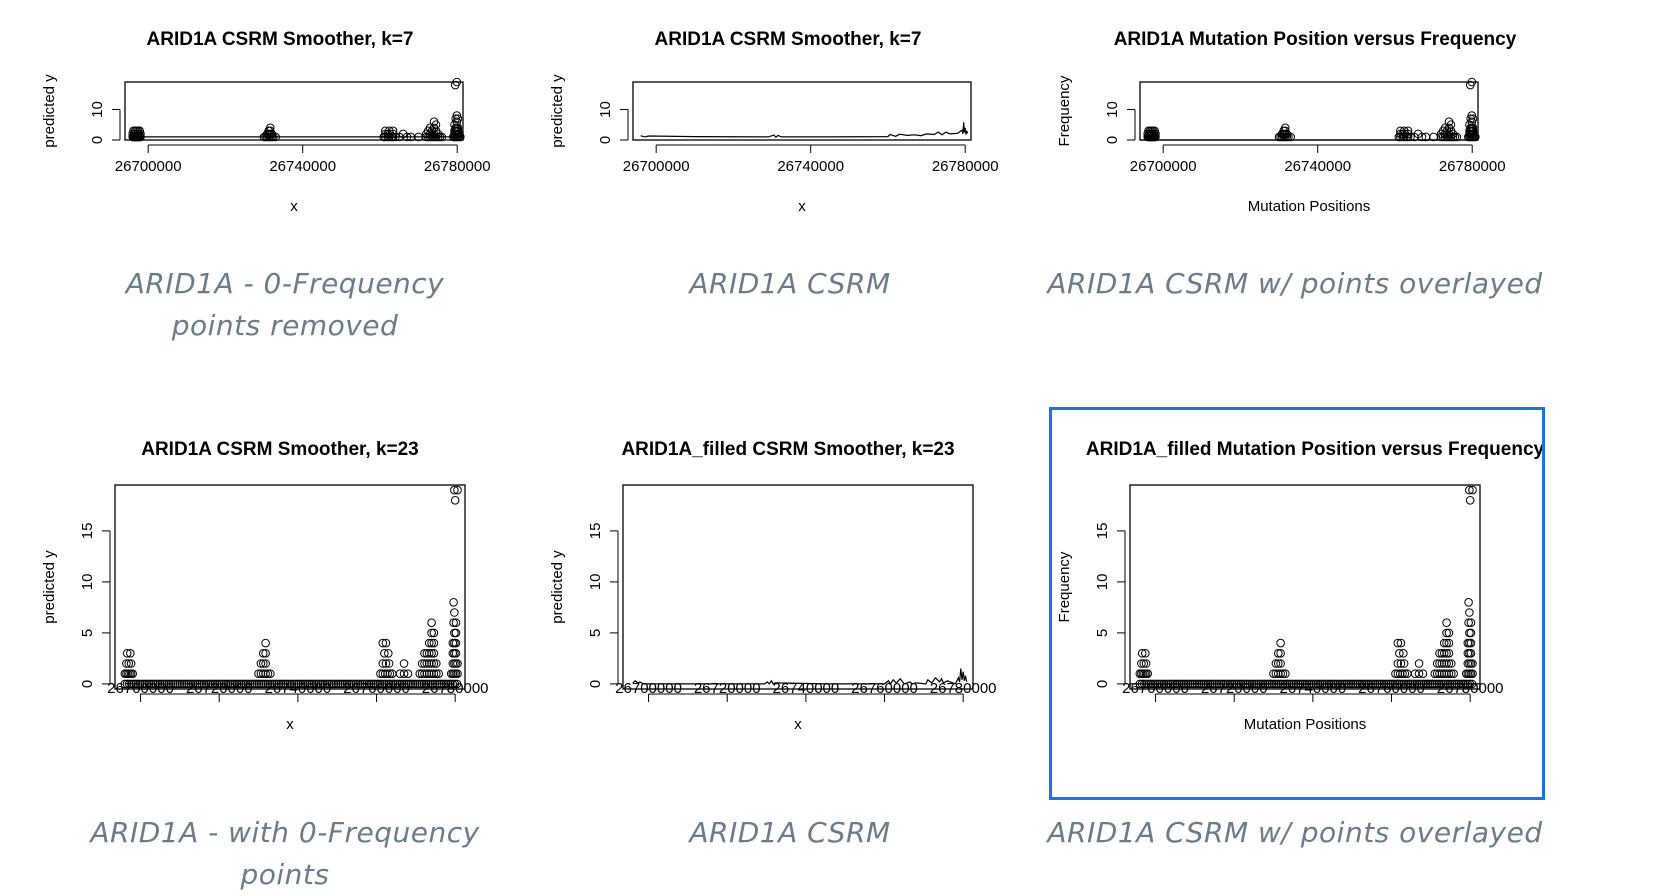 The height and width of the screenshot is (896, 1664). Describe the element at coordinates (595, 684) in the screenshot. I see `y-tick-label: 0` at that location.